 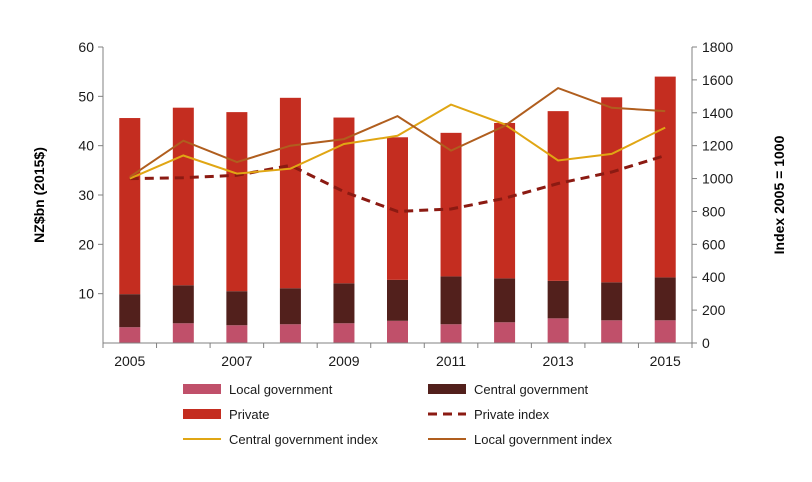 What do you see at coordinates (344, 333) in the screenshot?
I see `bar-local-government-2009` at bounding box center [344, 333].